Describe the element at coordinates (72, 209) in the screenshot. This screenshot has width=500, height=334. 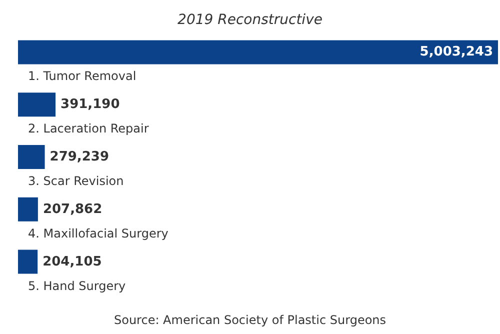
I see `data-label: 207,862` at that location.